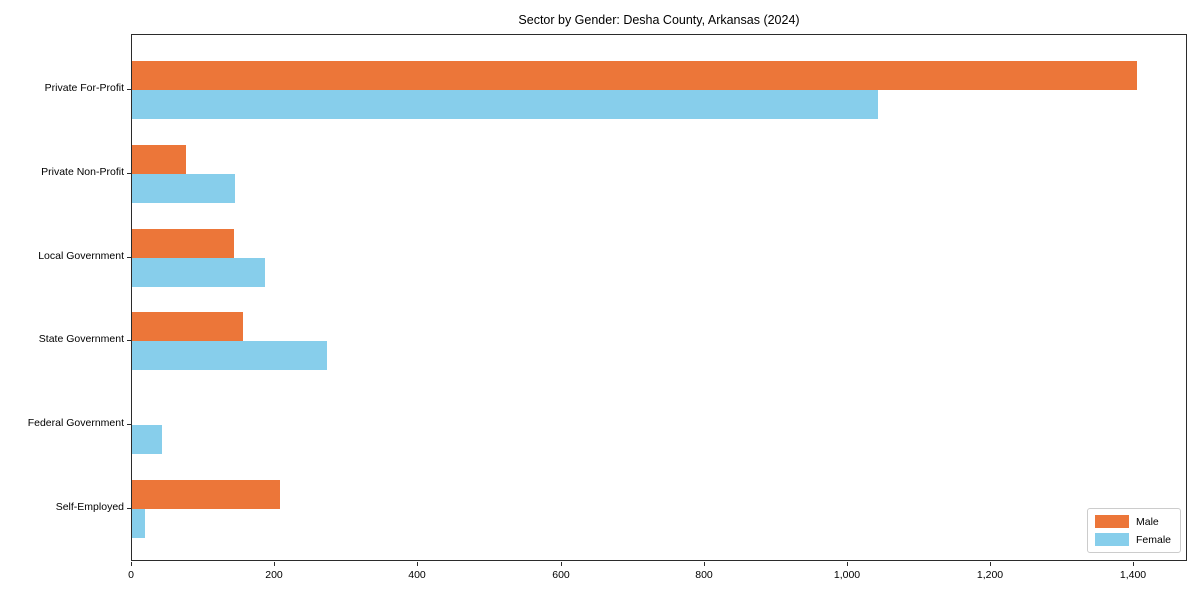 The width and height of the screenshot is (1200, 600). What do you see at coordinates (81, 255) in the screenshot?
I see `category-label-local-government: Local Government` at bounding box center [81, 255].